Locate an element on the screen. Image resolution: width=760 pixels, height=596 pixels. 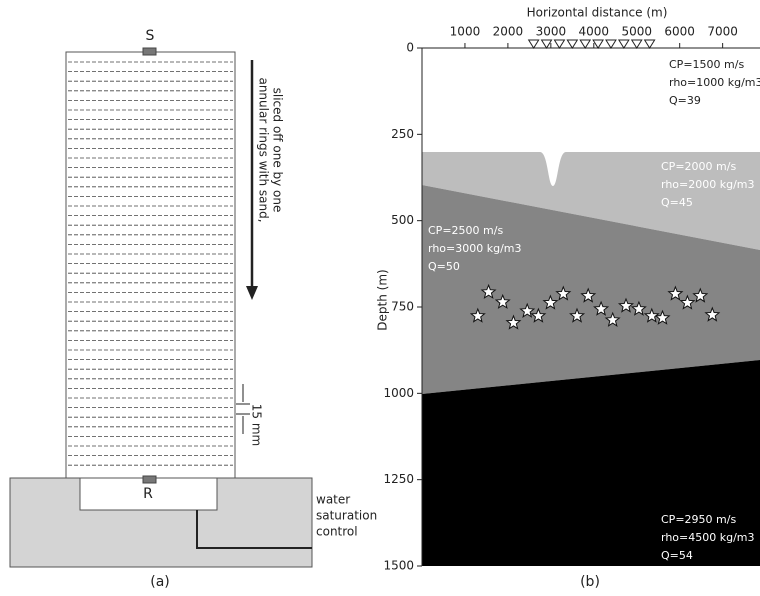
y-tick-label: 1250 is located at coordinates (398, 479).